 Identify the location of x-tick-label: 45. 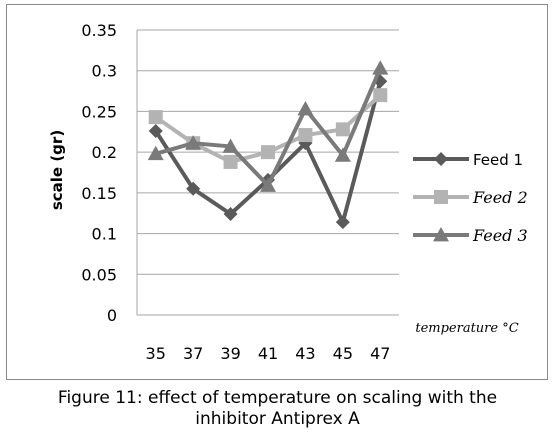
(343, 353).